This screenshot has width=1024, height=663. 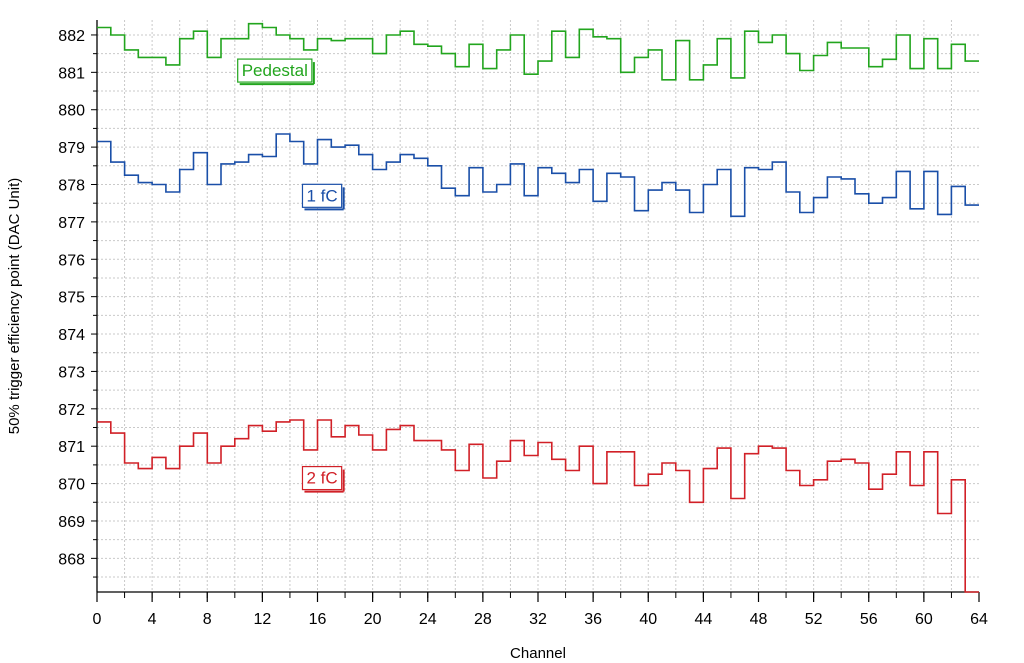 I want to click on y-tick-label: 881, so click(x=71, y=73).